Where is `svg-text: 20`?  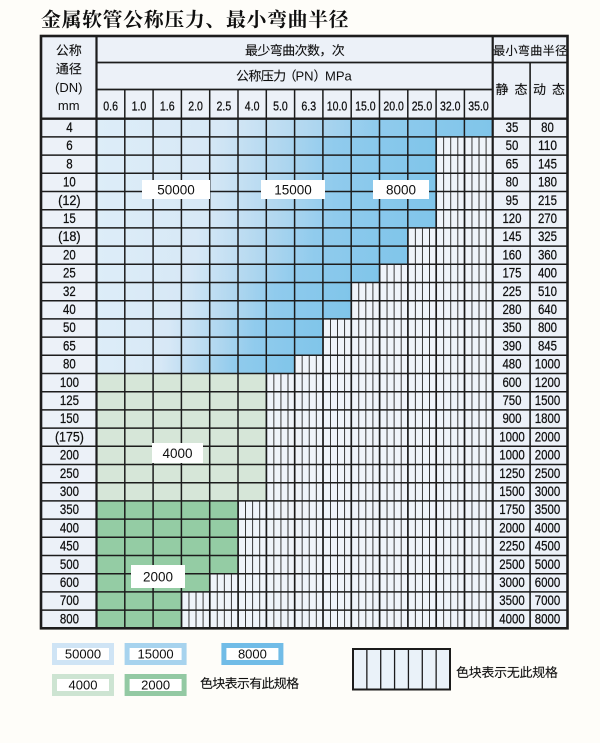
svg-text: 20 is located at coordinates (69, 254).